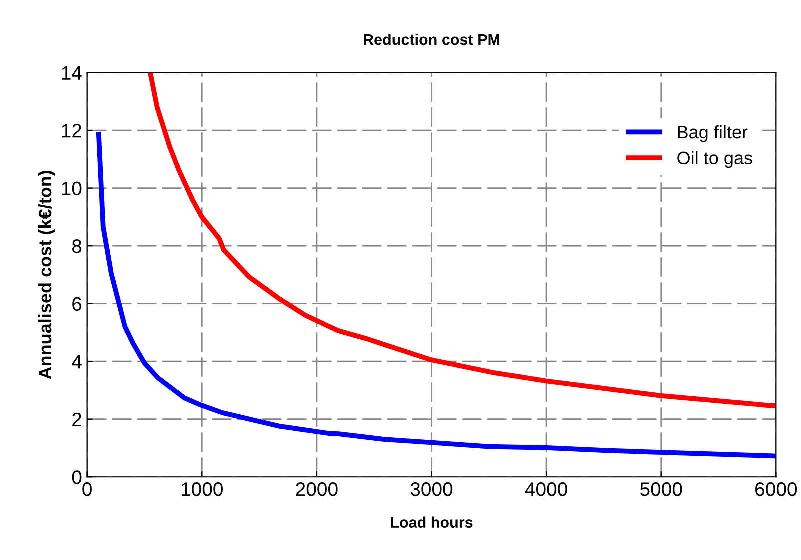 The height and width of the screenshot is (560, 801). What do you see at coordinates (546, 489) in the screenshot?
I see `x-tick-label: 4000` at bounding box center [546, 489].